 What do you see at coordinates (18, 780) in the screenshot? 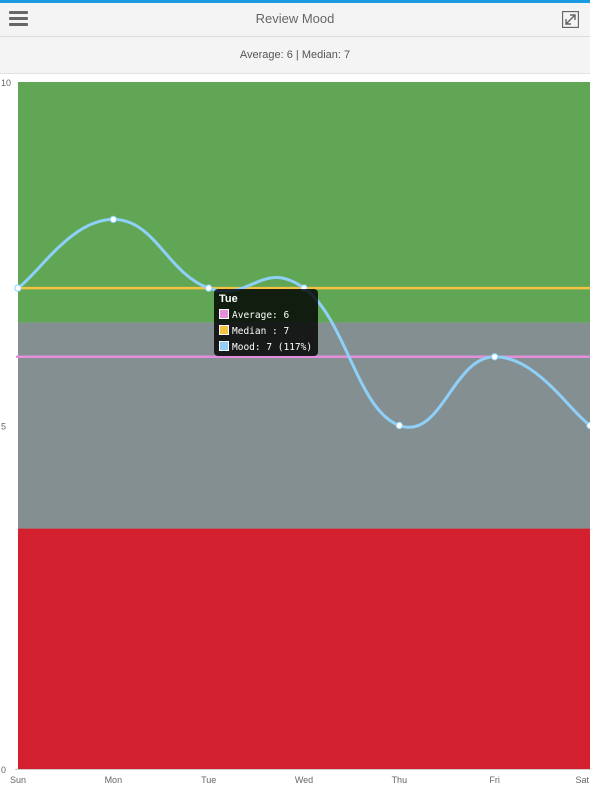
I see `x-tick-label: Sun` at bounding box center [18, 780].